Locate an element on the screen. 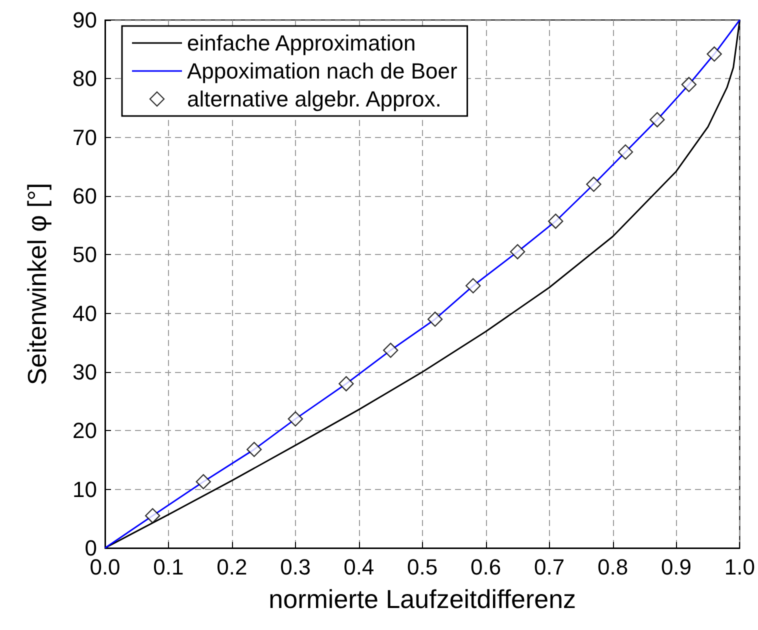  y-tick-label: 50 is located at coordinates (84, 255).